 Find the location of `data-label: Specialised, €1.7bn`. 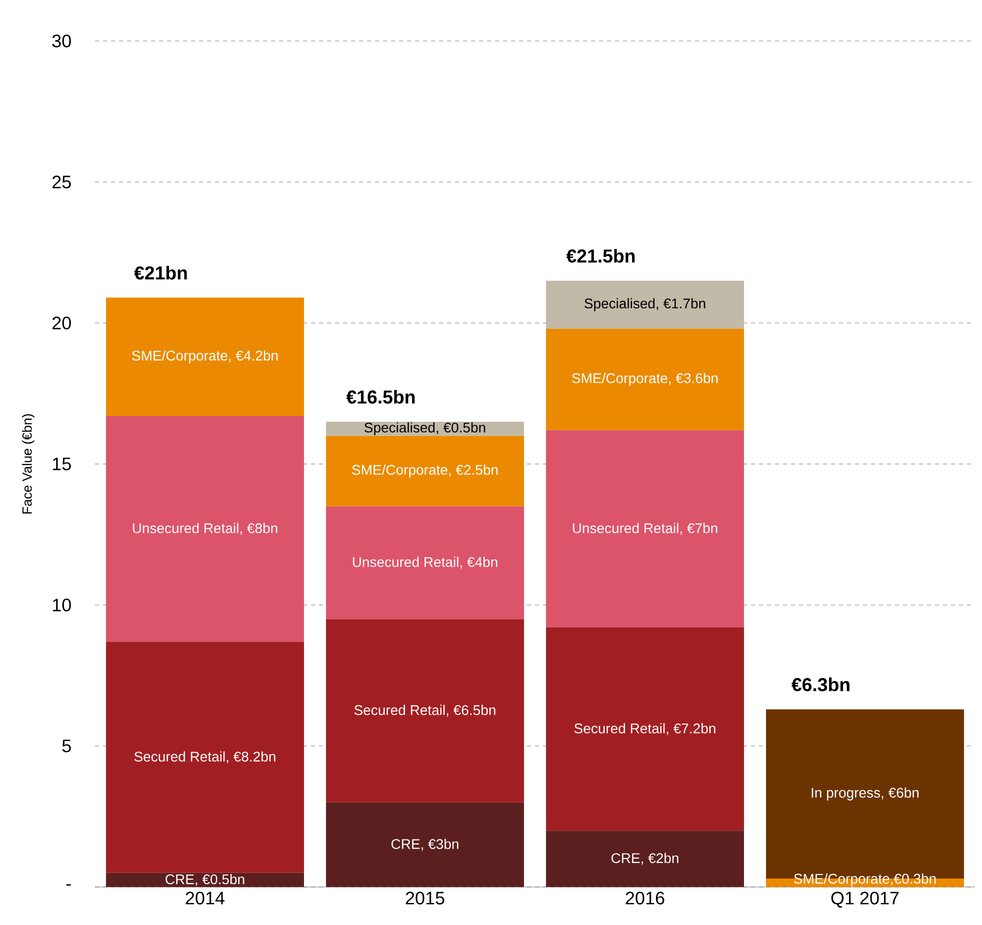

data-label: Specialised, €1.7bn is located at coordinates (645, 305).